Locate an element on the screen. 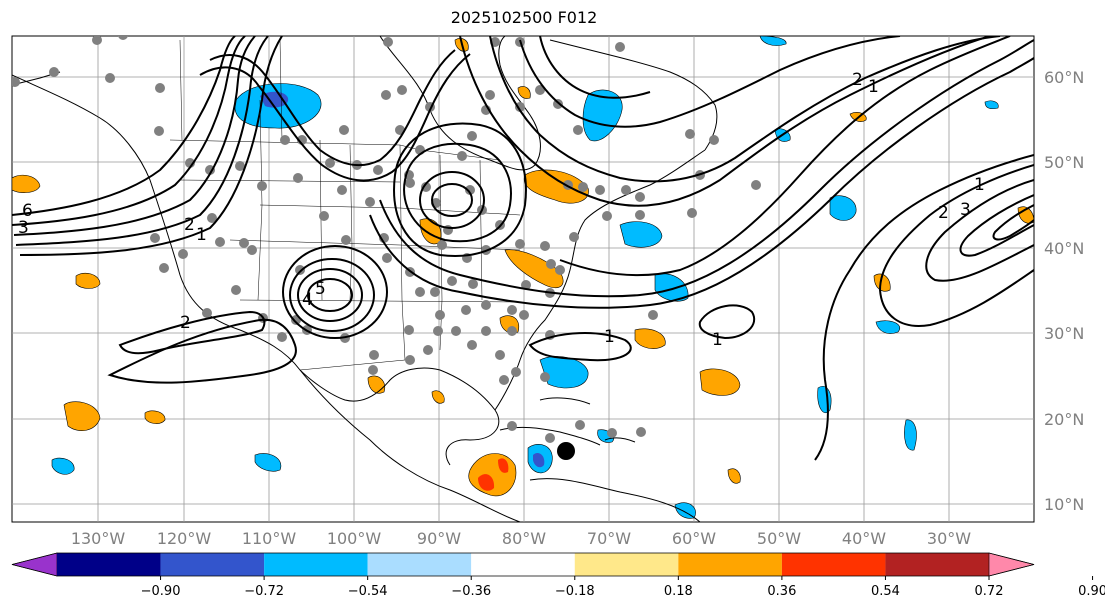 This screenshot has height=615, width=1105. latitude-labels: 60°N 50°N 40°N 30°N 20°N 10°N is located at coordinates (1064, 291).